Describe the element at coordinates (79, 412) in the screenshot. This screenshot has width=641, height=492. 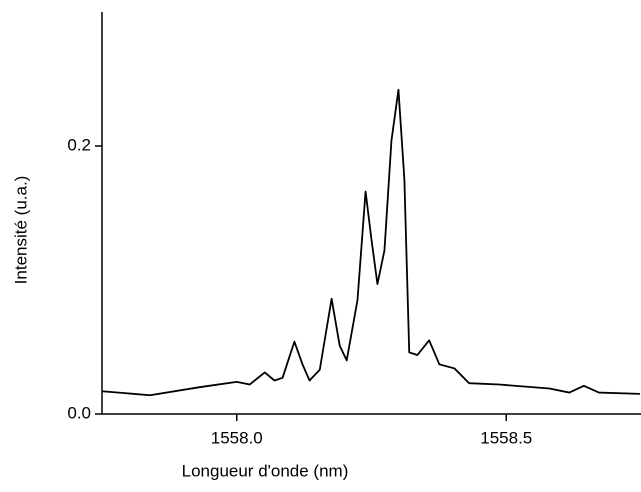
I see `y-tick-label: 0.0` at that location.